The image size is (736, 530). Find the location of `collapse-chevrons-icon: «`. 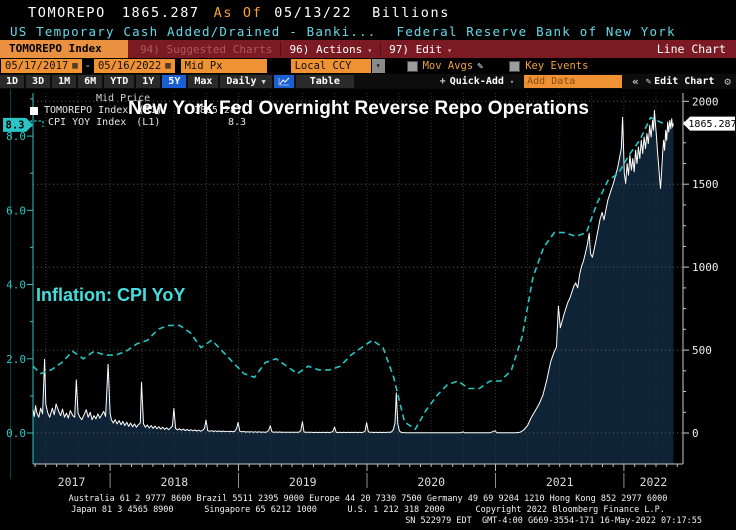

collapse-chevrons-icon: « is located at coordinates (635, 81).